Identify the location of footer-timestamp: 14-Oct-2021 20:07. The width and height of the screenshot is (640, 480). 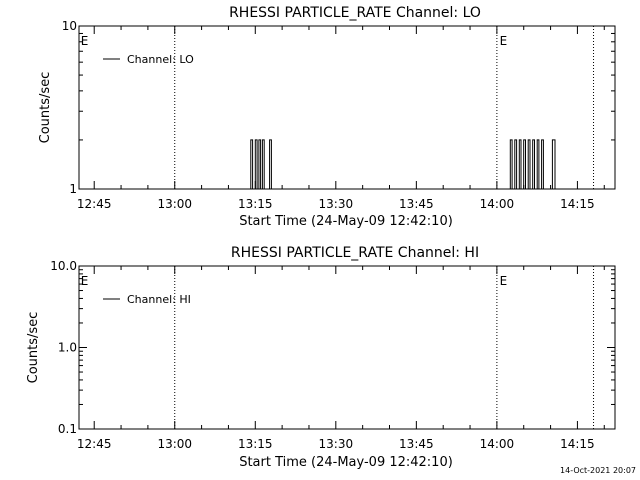
(598, 470).